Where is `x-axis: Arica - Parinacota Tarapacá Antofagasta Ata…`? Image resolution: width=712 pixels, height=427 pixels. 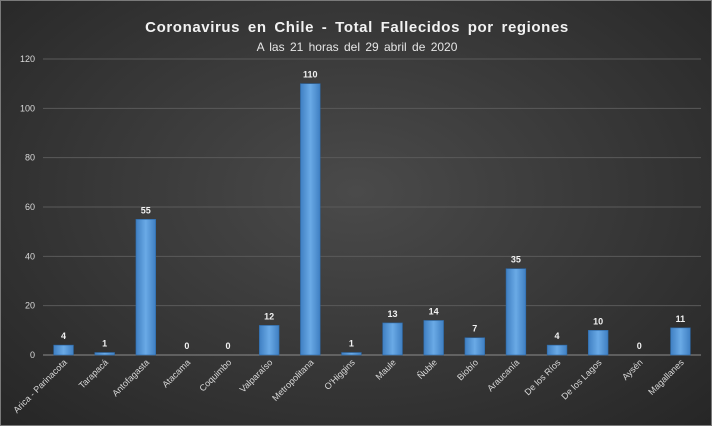
x-axis: Arica - Parinacota Tarapacá Antofagasta Ata… is located at coordinates (348, 386).